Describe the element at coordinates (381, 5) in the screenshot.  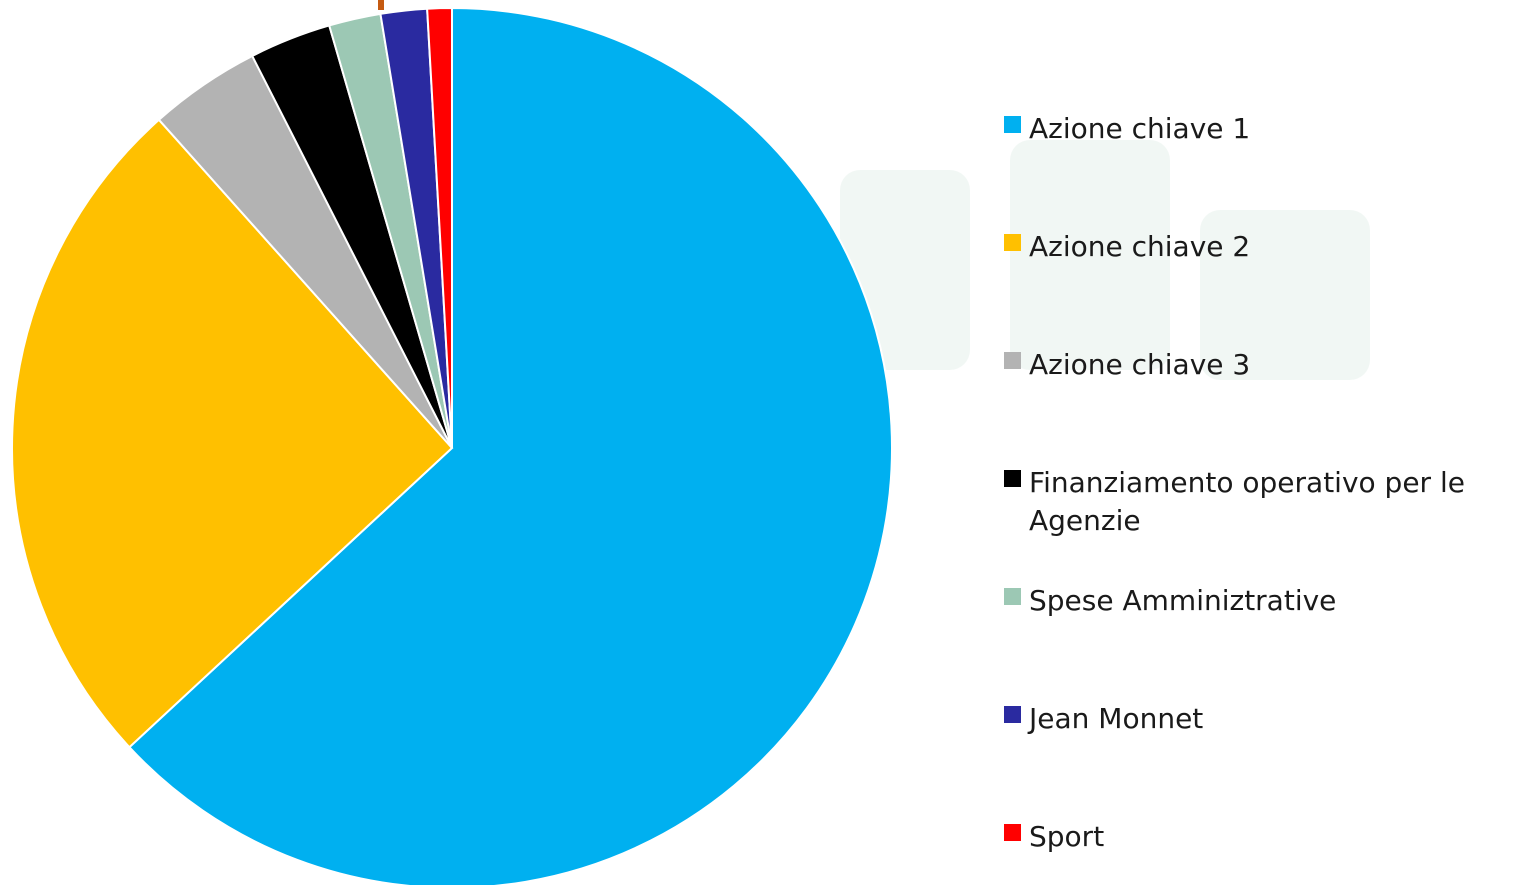
I see `top-tick-mark` at that location.